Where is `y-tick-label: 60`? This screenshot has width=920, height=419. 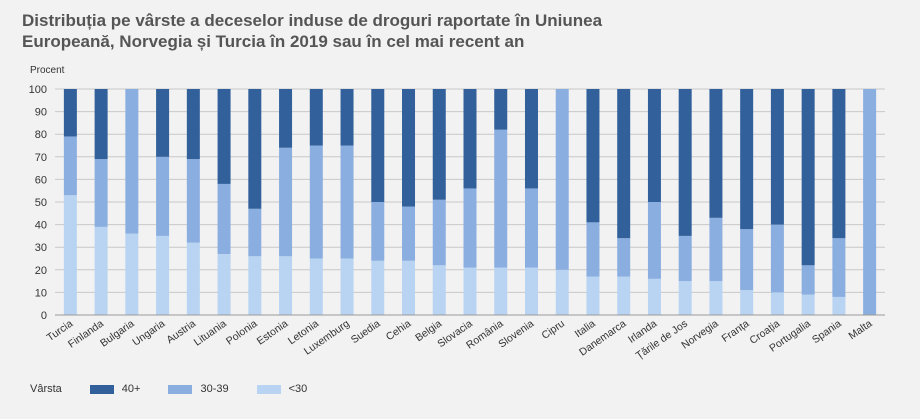 y-tick-label: 60 is located at coordinates (41, 180).